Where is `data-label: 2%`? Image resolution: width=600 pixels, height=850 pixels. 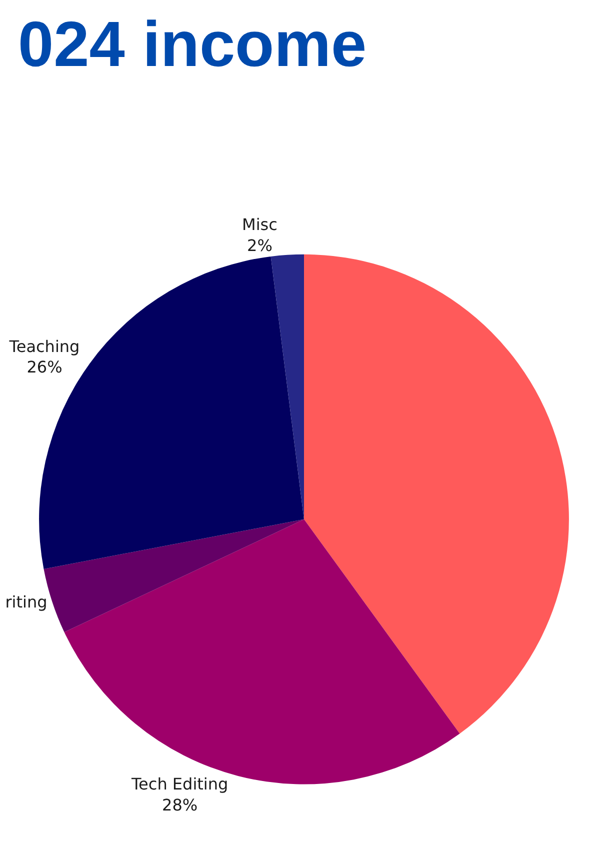
data-label: 2% is located at coordinates (259, 245).